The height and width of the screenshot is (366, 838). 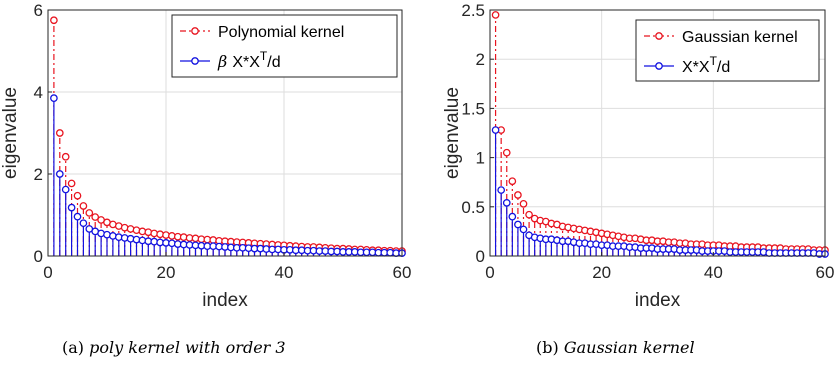 What do you see at coordinates (740, 37) in the screenshot?
I see `legend-entry: Gaussian kernel` at bounding box center [740, 37].